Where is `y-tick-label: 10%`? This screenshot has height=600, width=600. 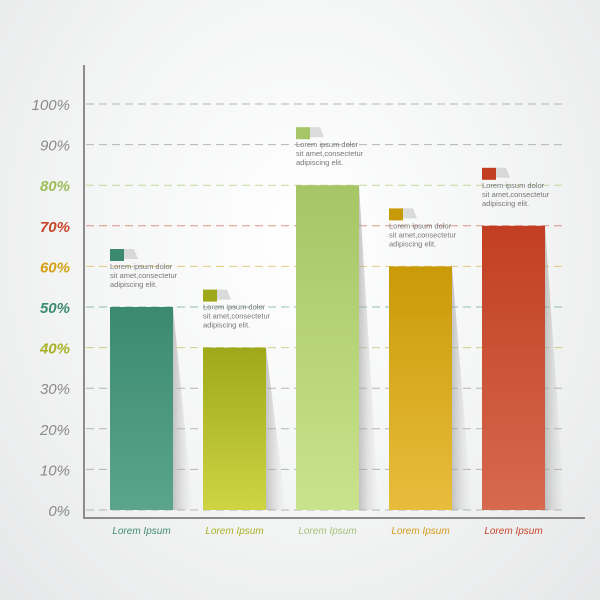
y-tick-label: 10% is located at coordinates (55, 470).